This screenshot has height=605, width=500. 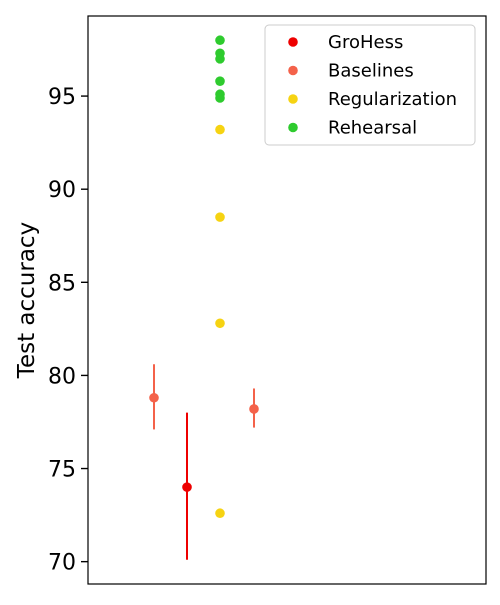 What do you see at coordinates (372, 128) in the screenshot?
I see `legend-label: Rehearsal` at bounding box center [372, 128].